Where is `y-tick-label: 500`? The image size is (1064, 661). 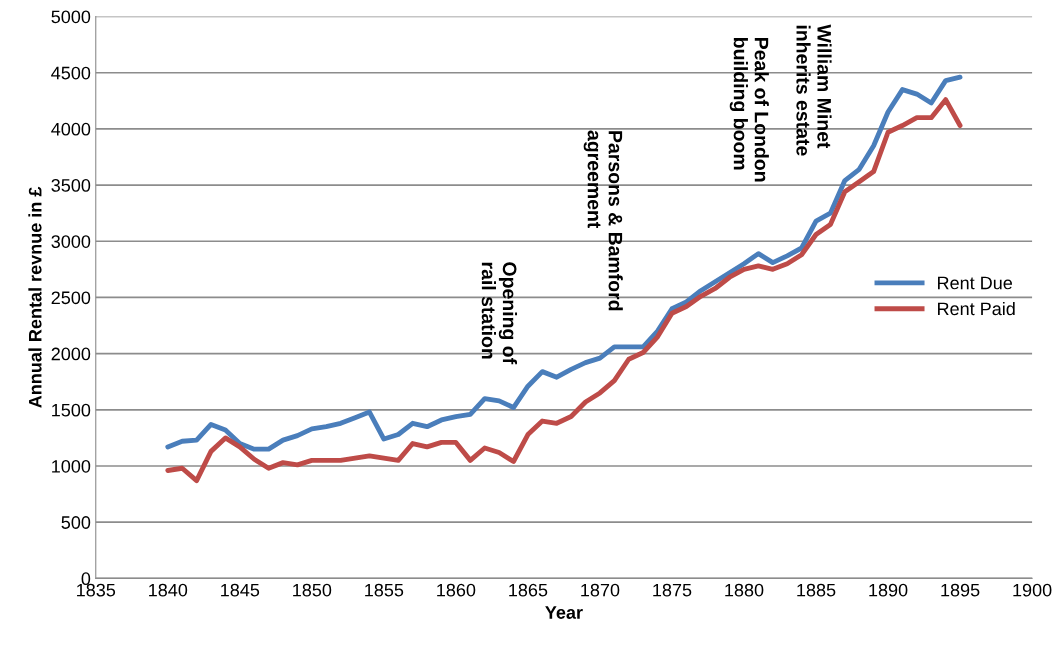 y-tick-label: 500 is located at coordinates (76, 522).